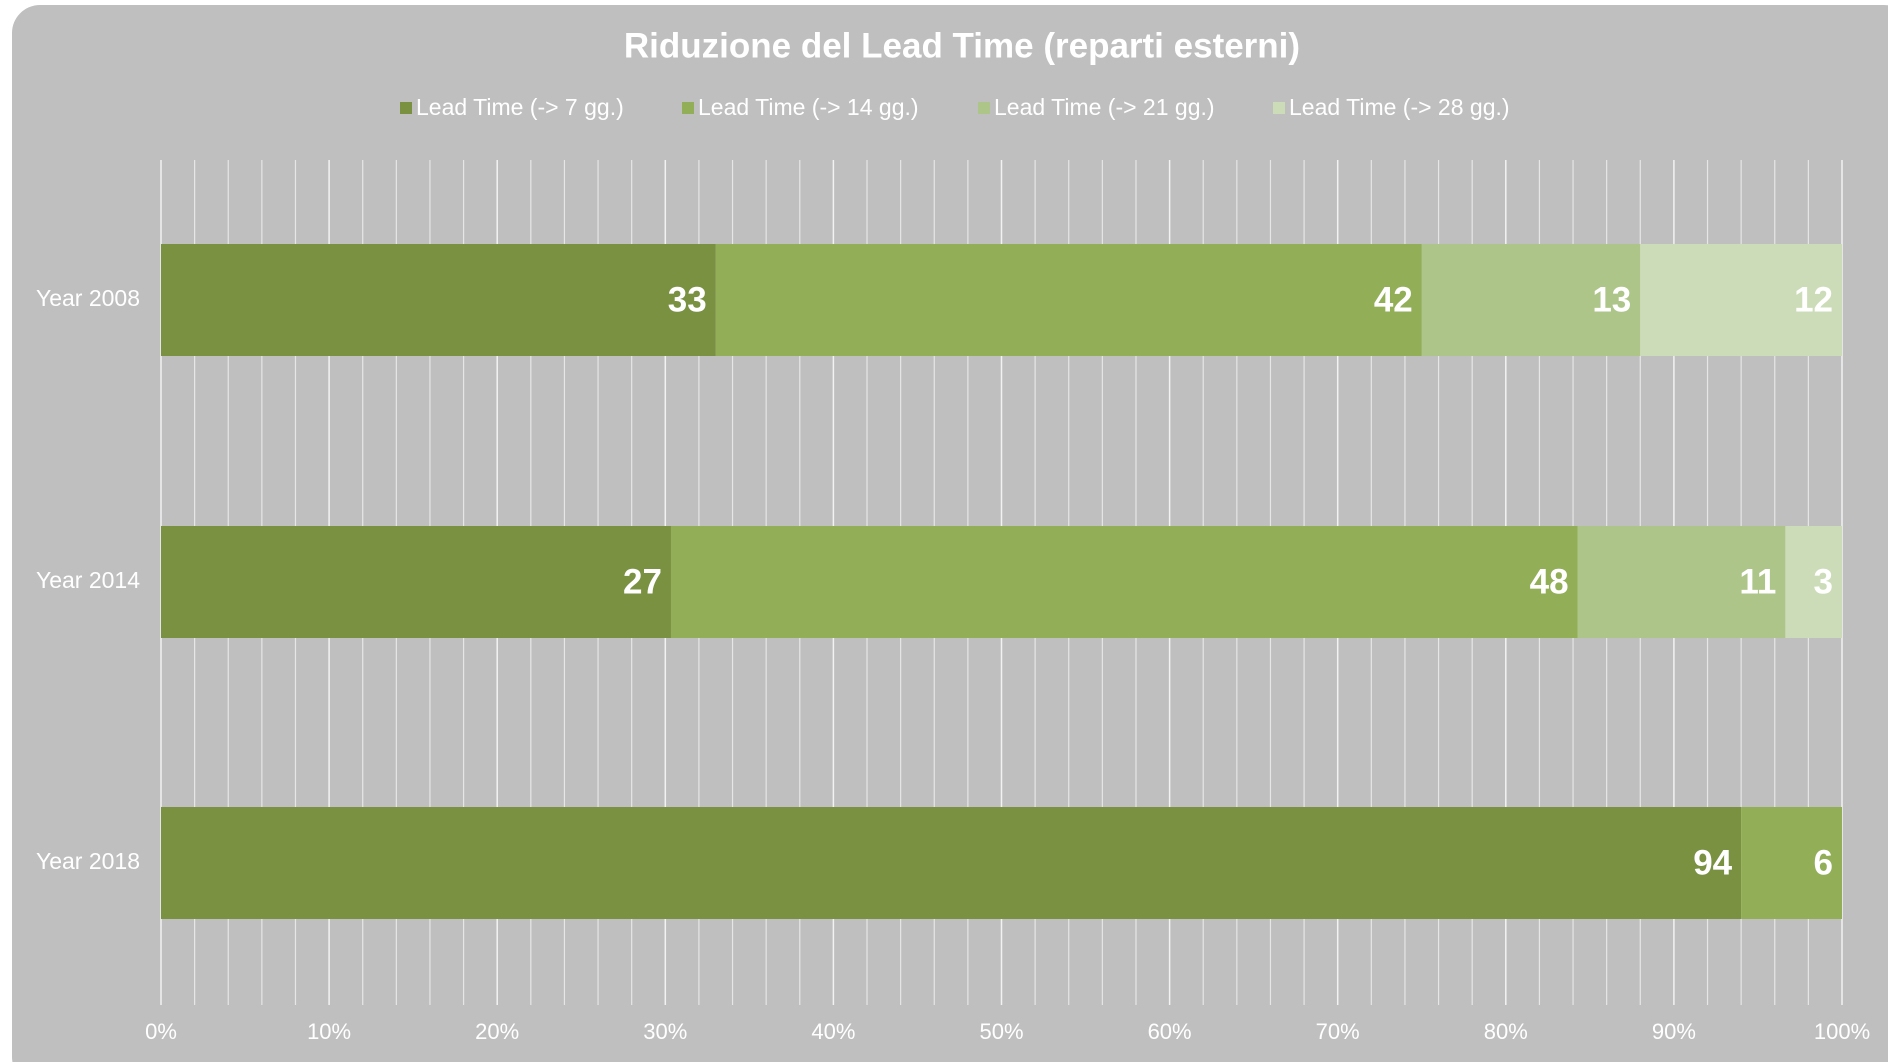 The width and height of the screenshot is (1888, 1062). Describe the element at coordinates (1399, 107) in the screenshot. I see `legend-label: Lead Time (-> 28 gg.)` at that location.